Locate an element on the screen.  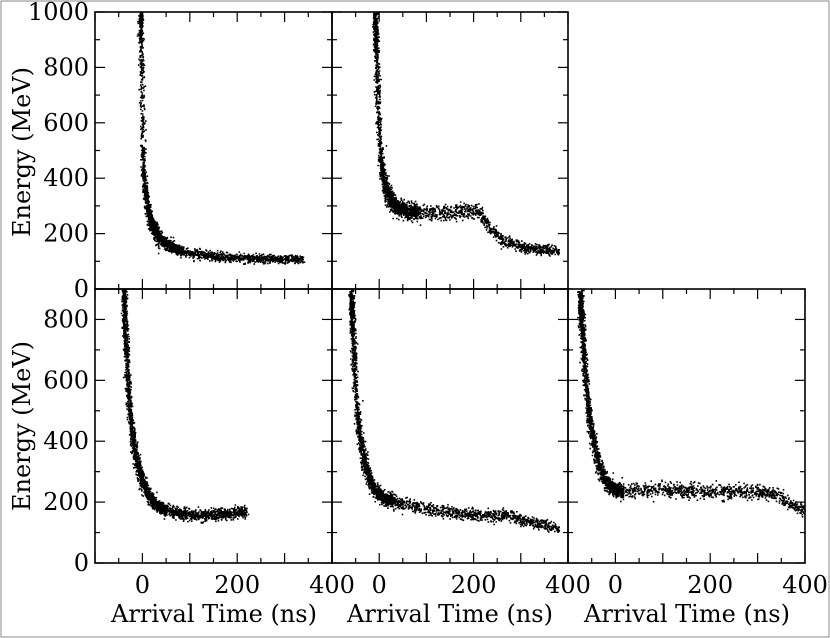
y-axis-label-top: Energy (MeV) is located at coordinates (22, 152).